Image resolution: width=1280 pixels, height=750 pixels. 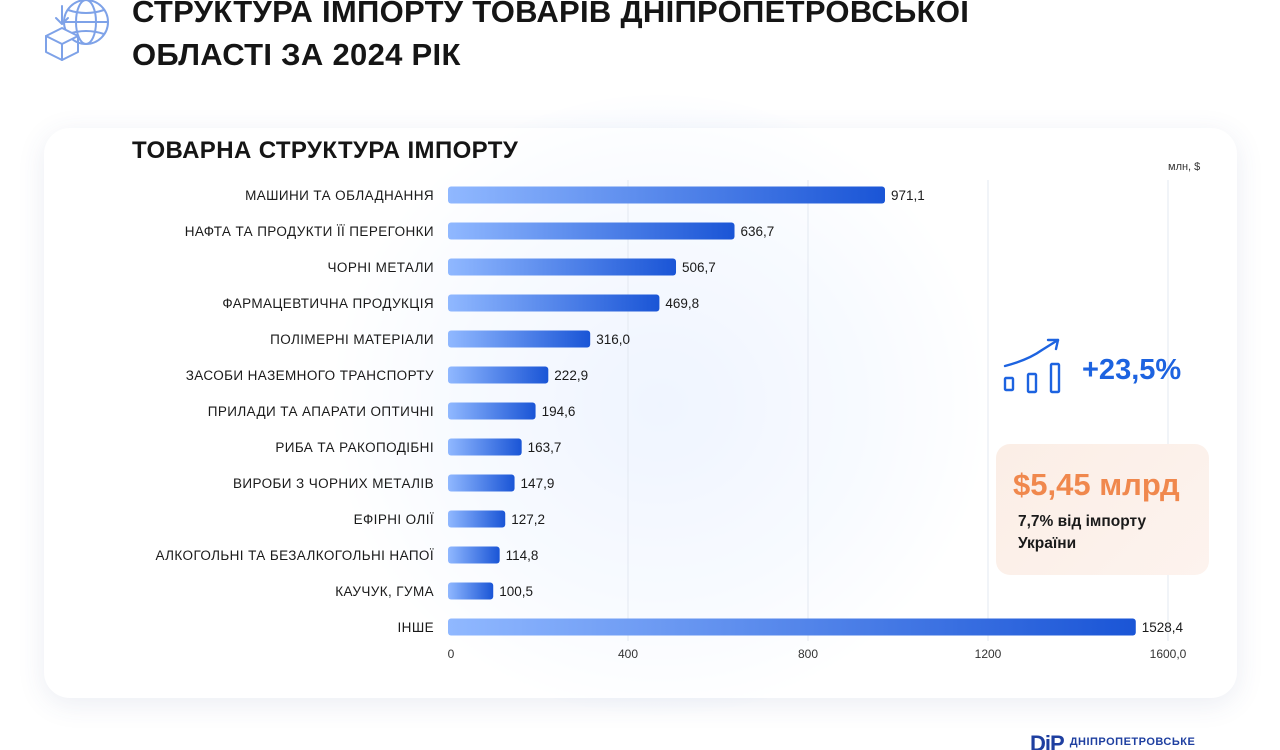 I want to click on data-label: 506,7, so click(x=699, y=267).